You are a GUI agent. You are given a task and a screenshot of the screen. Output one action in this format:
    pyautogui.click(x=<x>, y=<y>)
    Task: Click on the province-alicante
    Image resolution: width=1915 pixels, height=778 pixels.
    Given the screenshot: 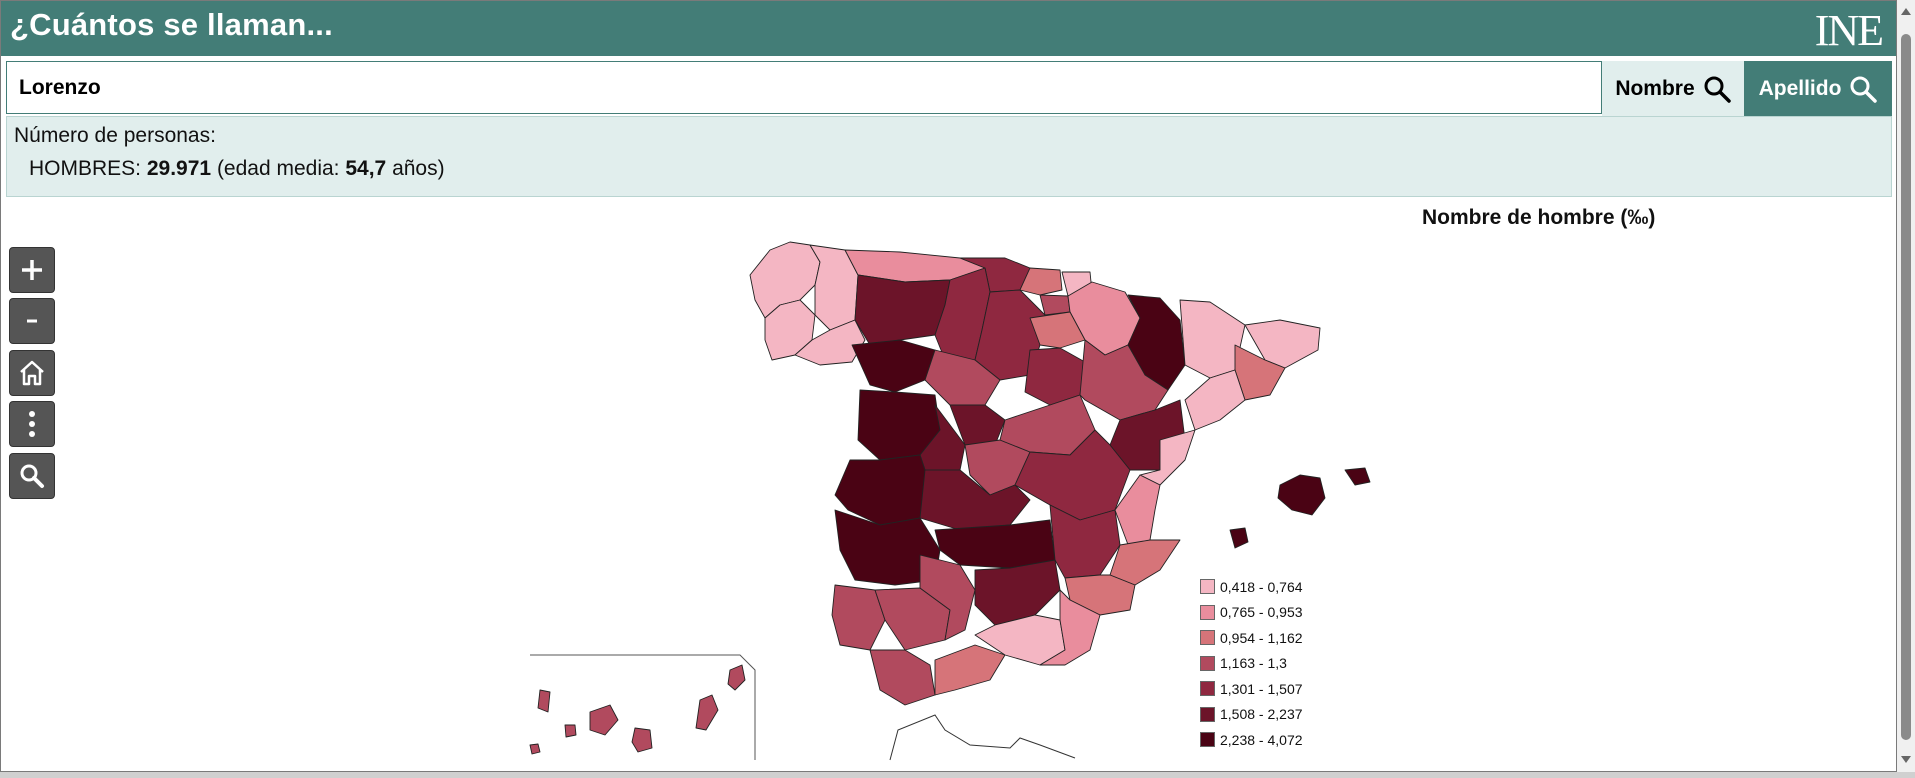 What is the action you would take?
    pyautogui.click(x=1145, y=562)
    